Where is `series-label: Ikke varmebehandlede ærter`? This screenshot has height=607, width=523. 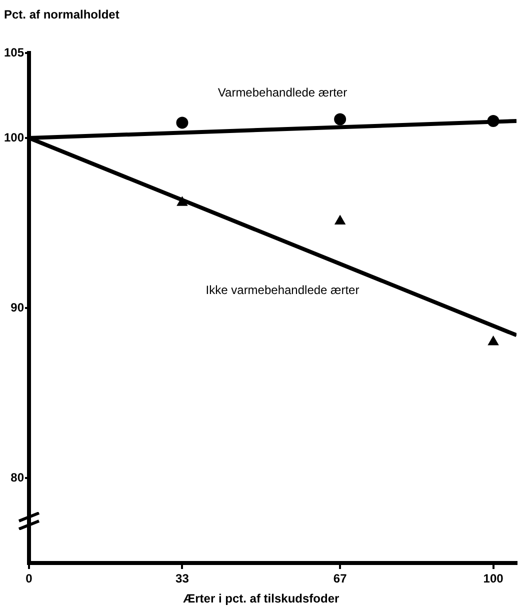
series-label: Ikke varmebehandlede ærter is located at coordinates (283, 289).